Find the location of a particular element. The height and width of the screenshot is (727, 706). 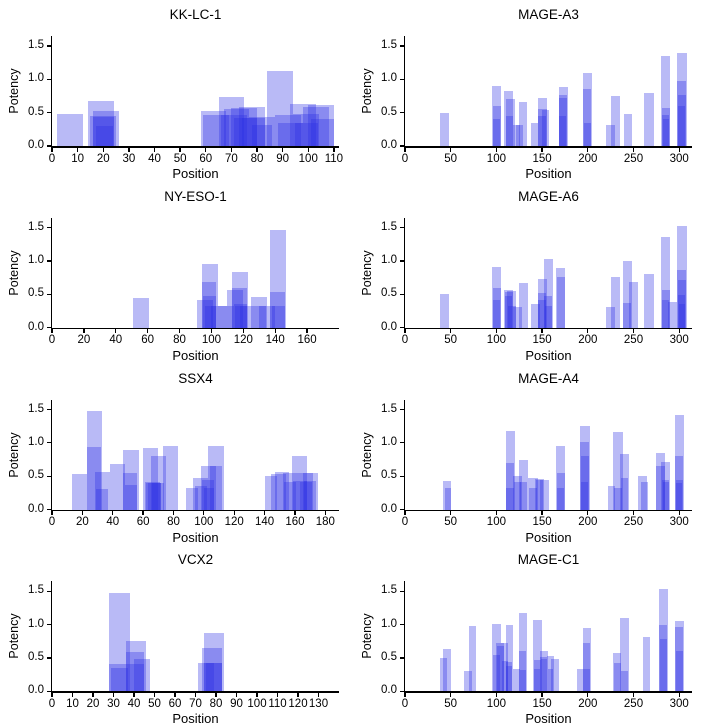

subplot-title: NY-ESO-1 is located at coordinates (195, 196).